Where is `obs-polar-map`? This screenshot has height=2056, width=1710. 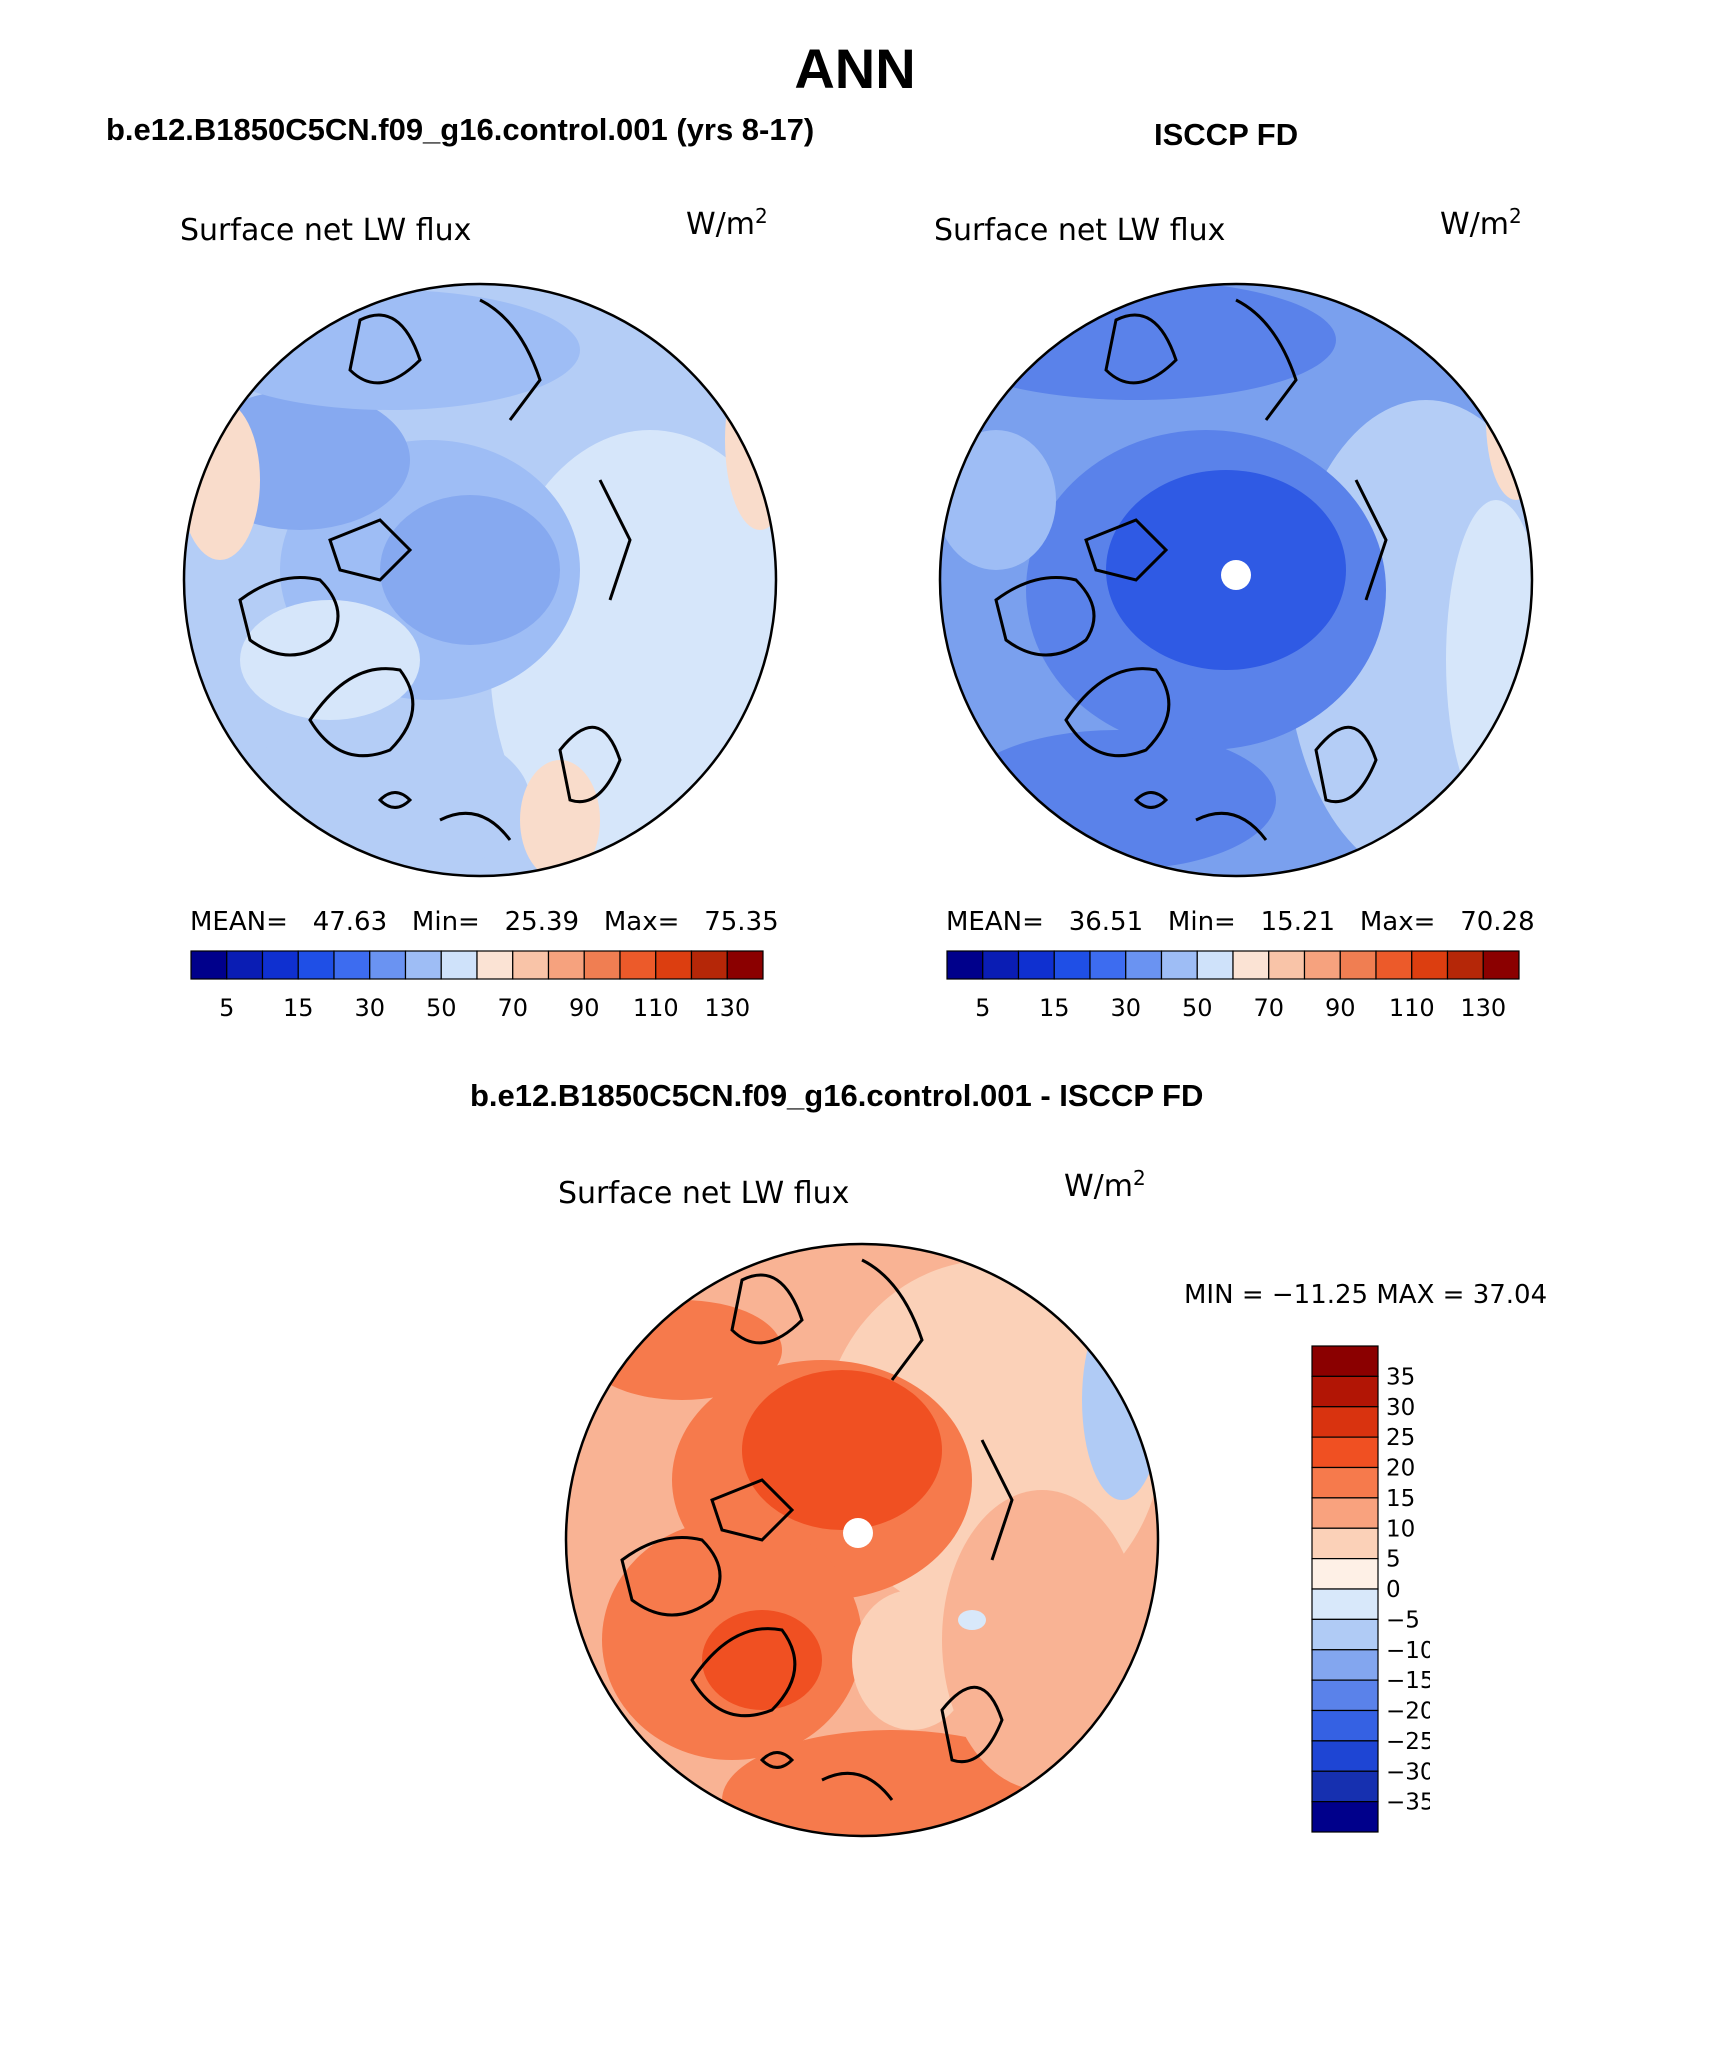 obs-polar-map is located at coordinates (1236, 580).